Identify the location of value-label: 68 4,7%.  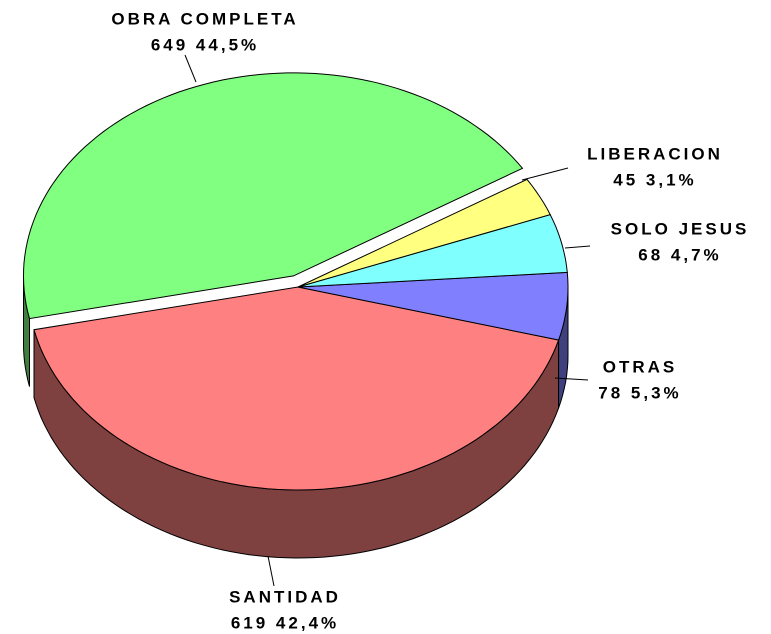
(679, 254).